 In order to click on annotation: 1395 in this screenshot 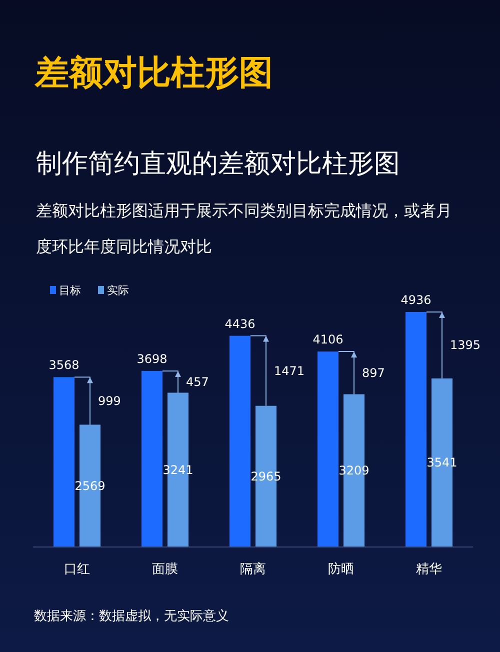, I will do `click(465, 345)`.